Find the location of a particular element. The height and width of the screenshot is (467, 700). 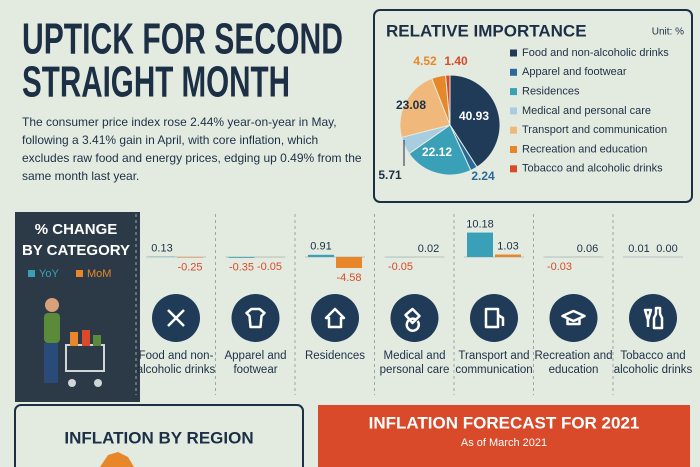

value-label: 1.03 is located at coordinates (507, 246).